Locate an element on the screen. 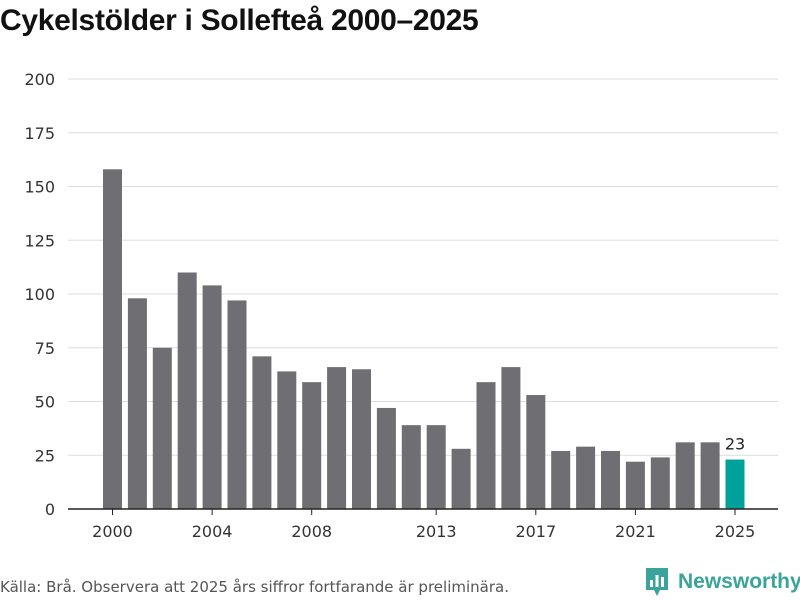  bar-2022 is located at coordinates (660, 483).